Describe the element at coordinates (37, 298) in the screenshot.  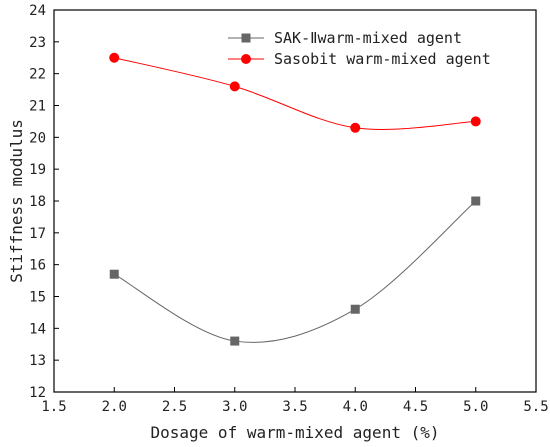
I see `y-tick-label: 15` at that location.